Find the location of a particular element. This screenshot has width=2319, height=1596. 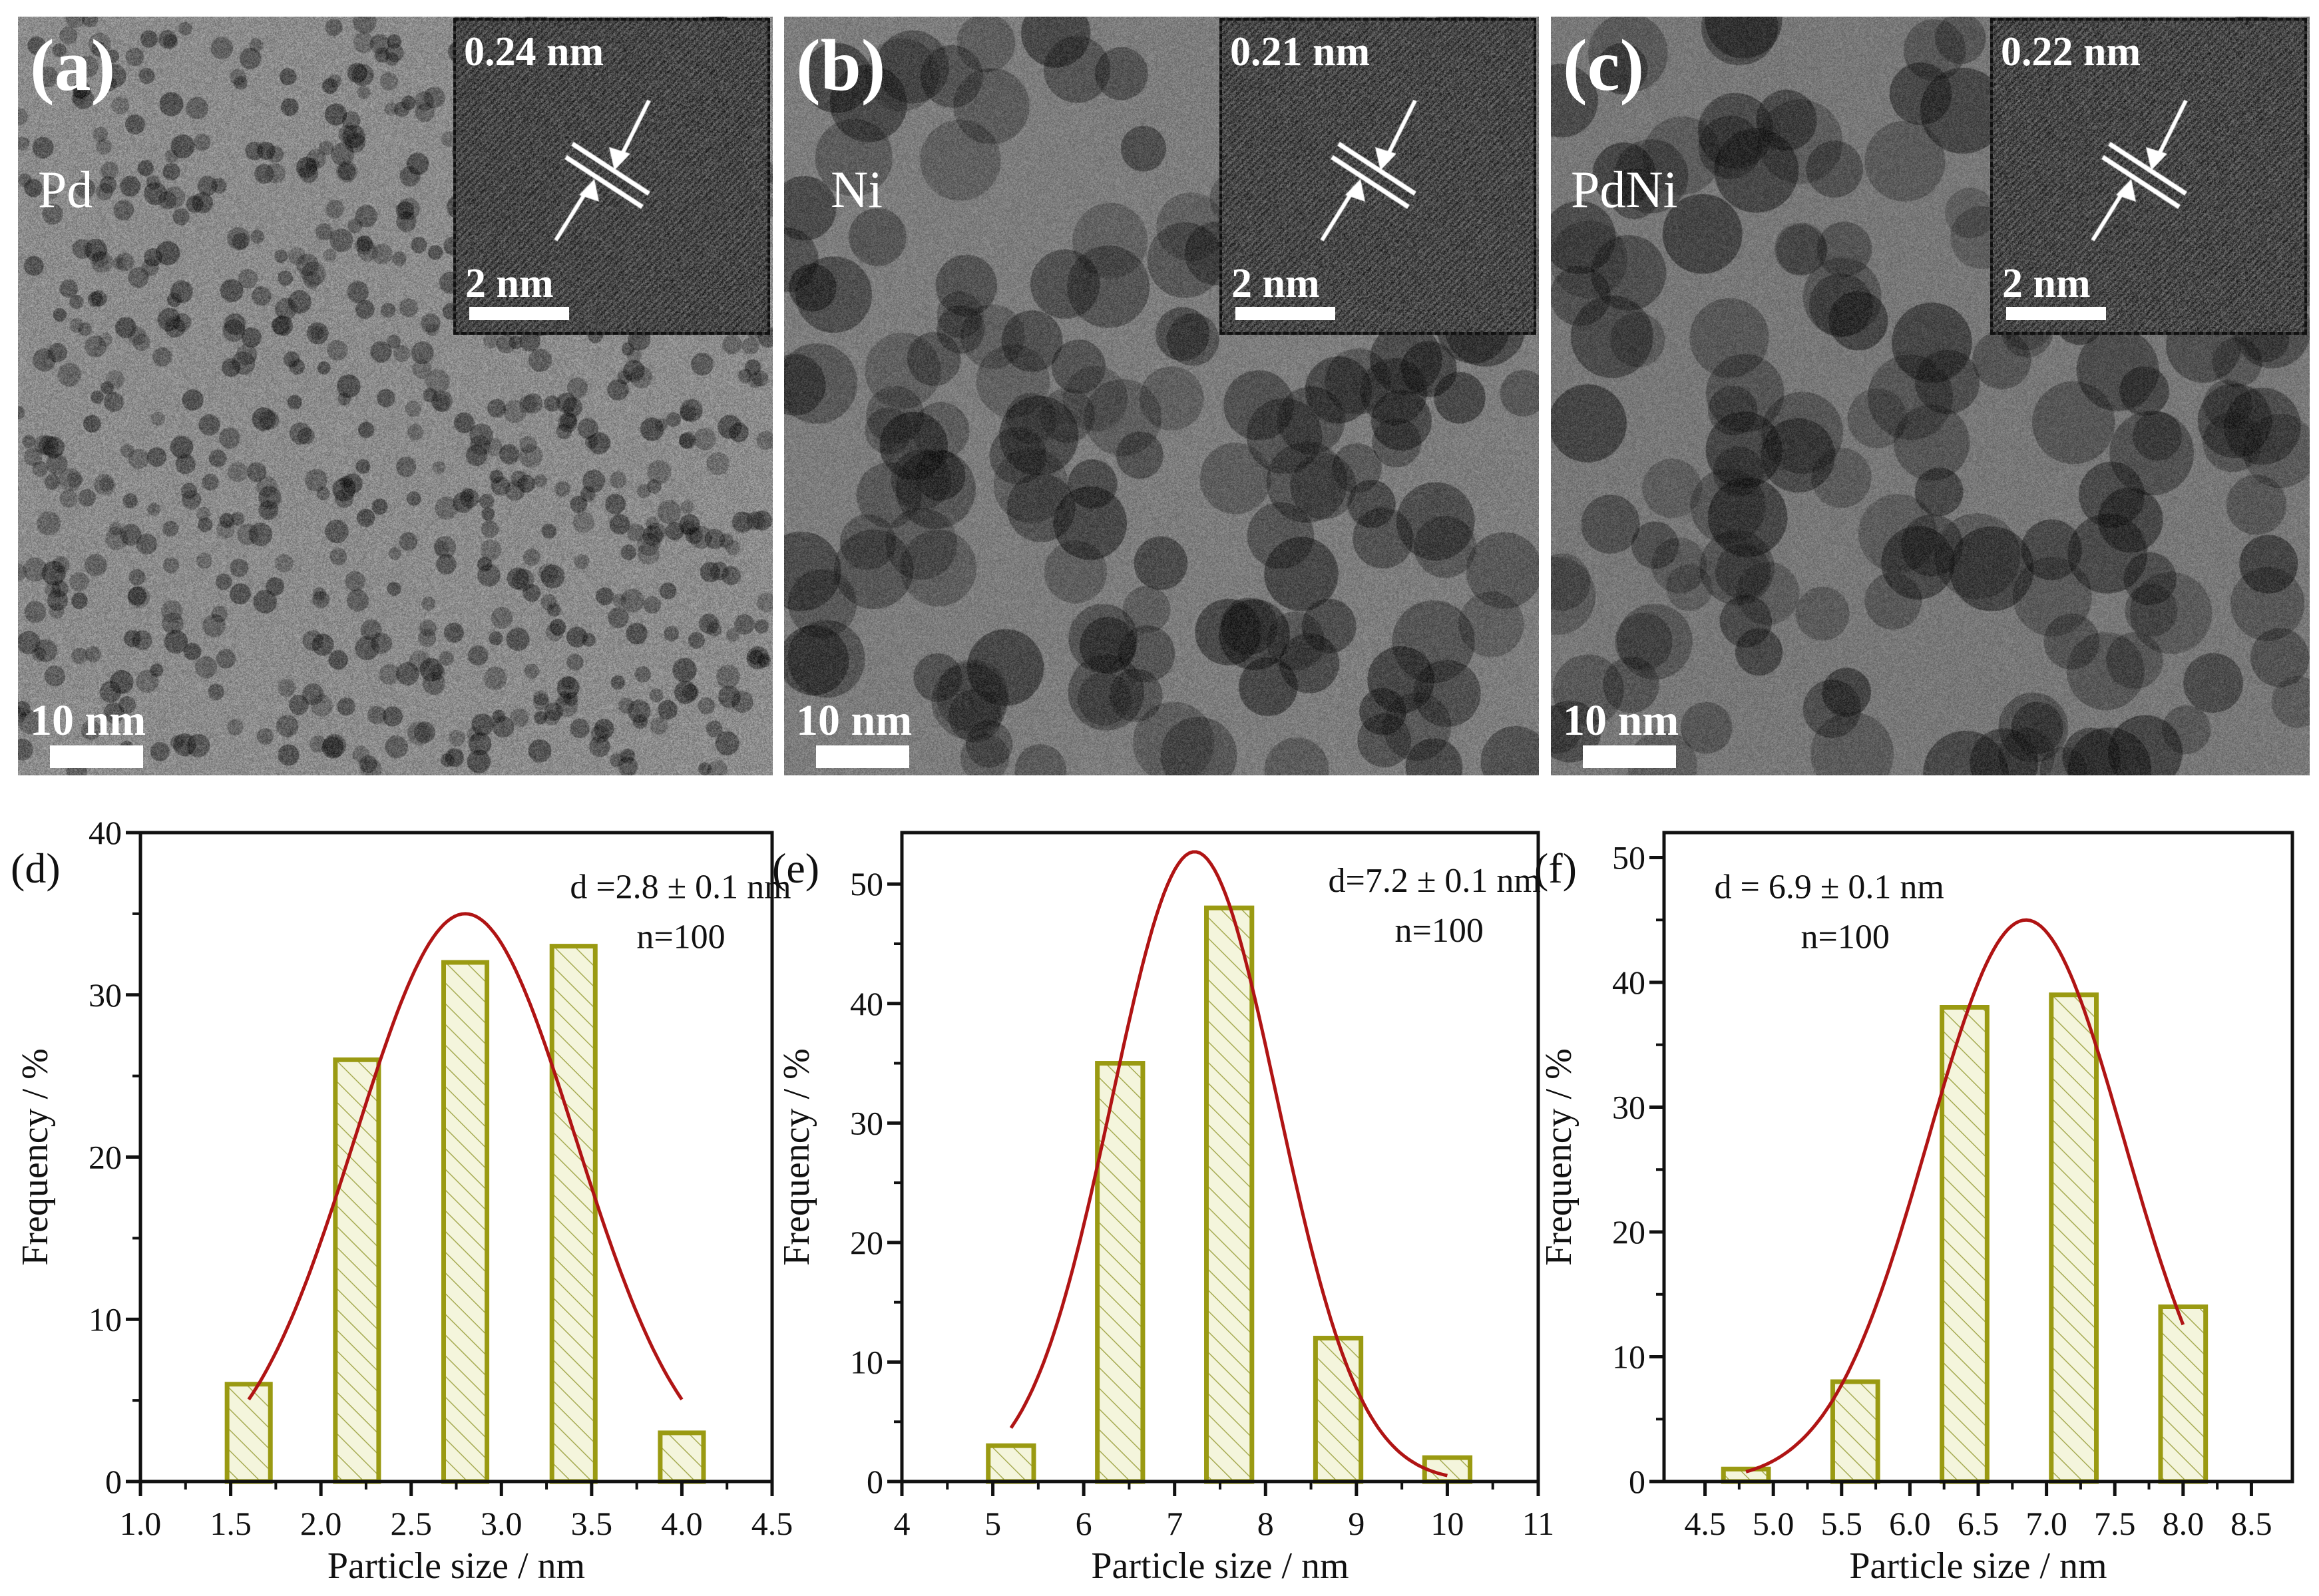

panel-label: (c) is located at coordinates (1604, 65).